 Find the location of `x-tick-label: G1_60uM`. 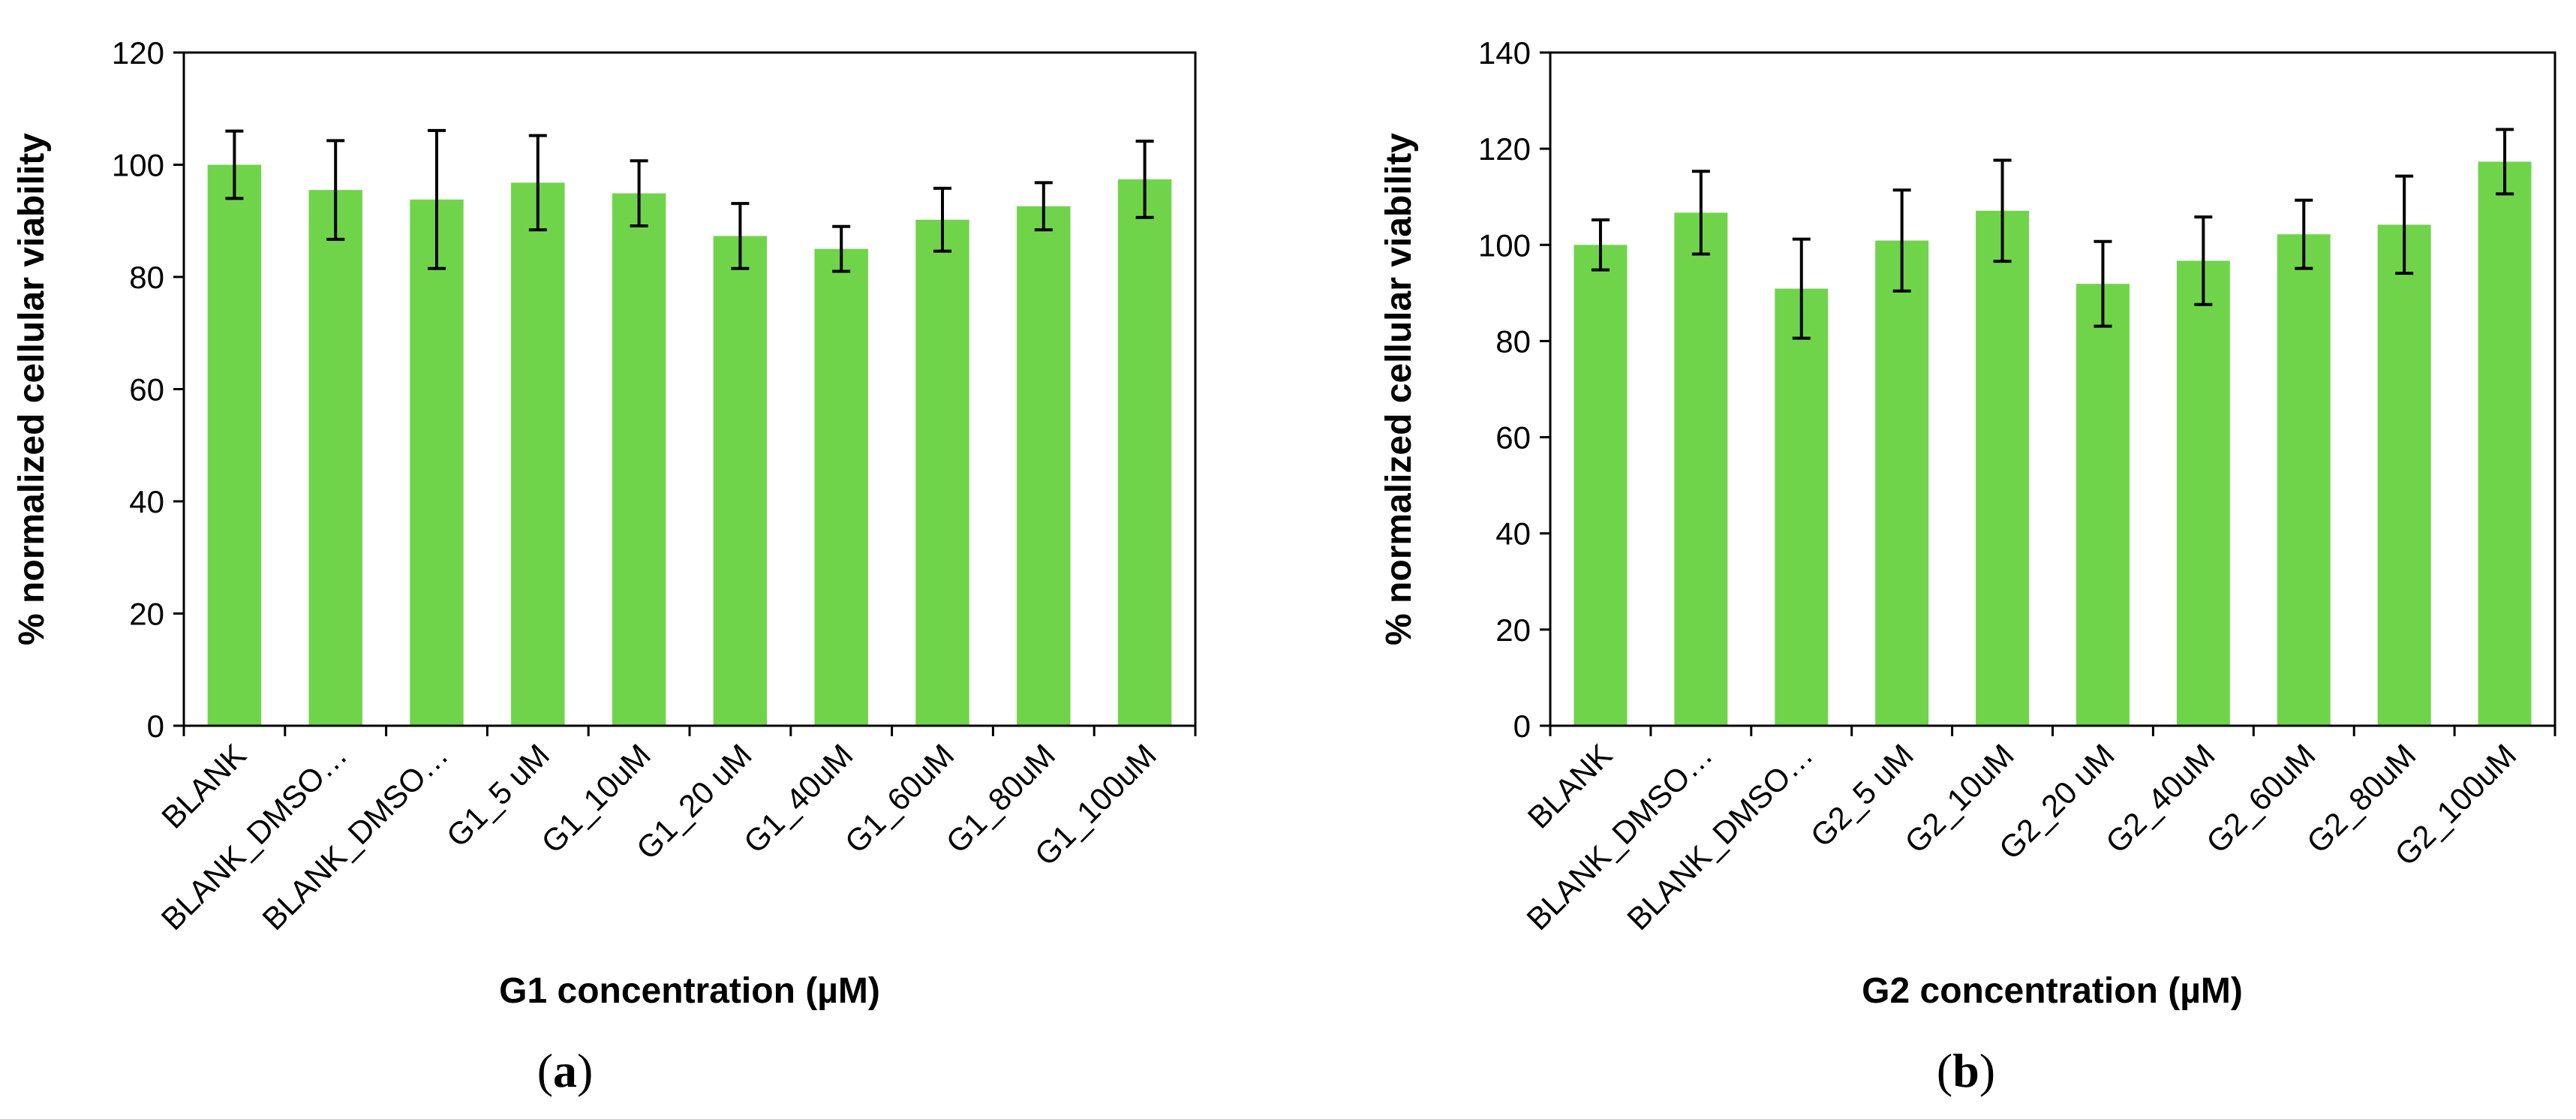

x-tick-label: G1_60uM is located at coordinates (899, 798).